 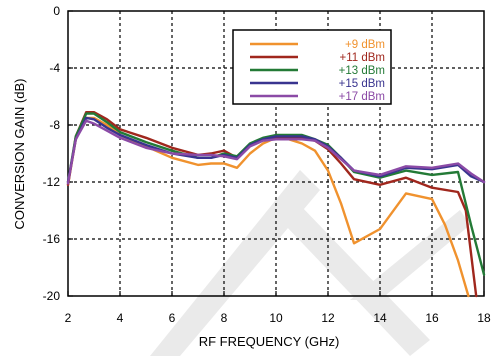 I want to click on y-tick-label: -20, so click(x=52, y=296).